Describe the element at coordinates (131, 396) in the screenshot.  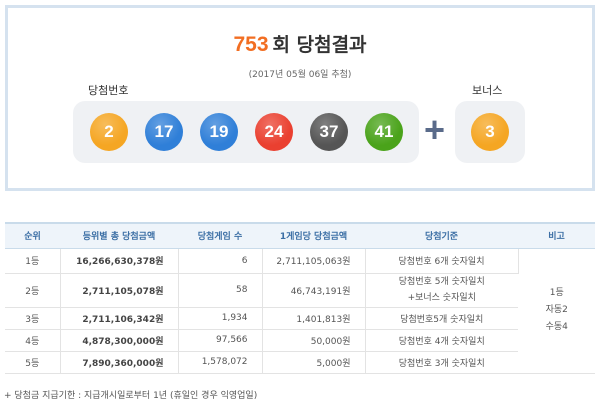
I see `payment-deadline-note: + 당첨금 지급기한 : 지급개시일로부터 1년 (휴일인 경우 익영업일)` at that location.